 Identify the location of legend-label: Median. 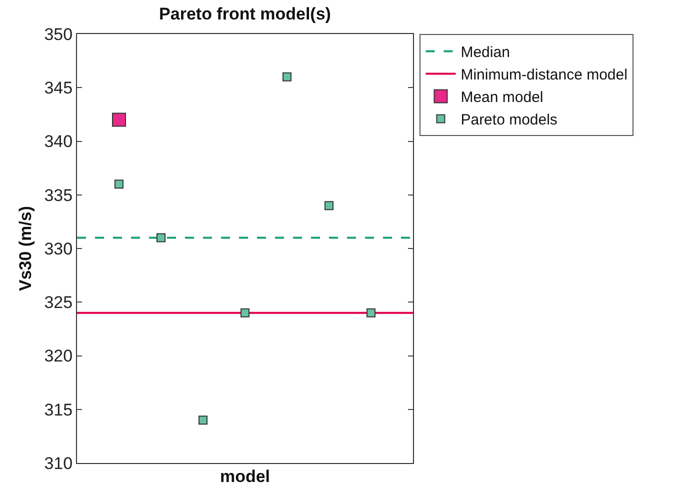
(485, 53).